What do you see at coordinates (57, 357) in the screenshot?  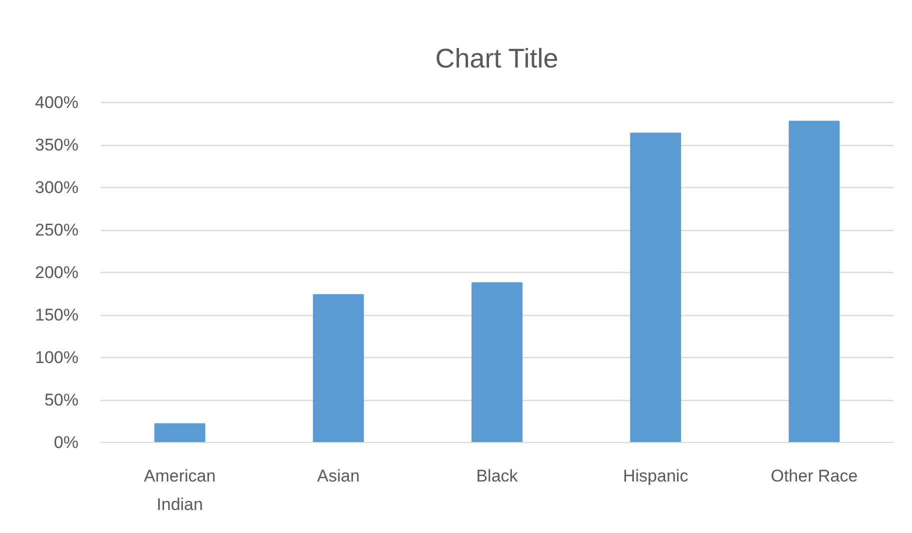 I see `y-tick-label: 100%` at bounding box center [57, 357].